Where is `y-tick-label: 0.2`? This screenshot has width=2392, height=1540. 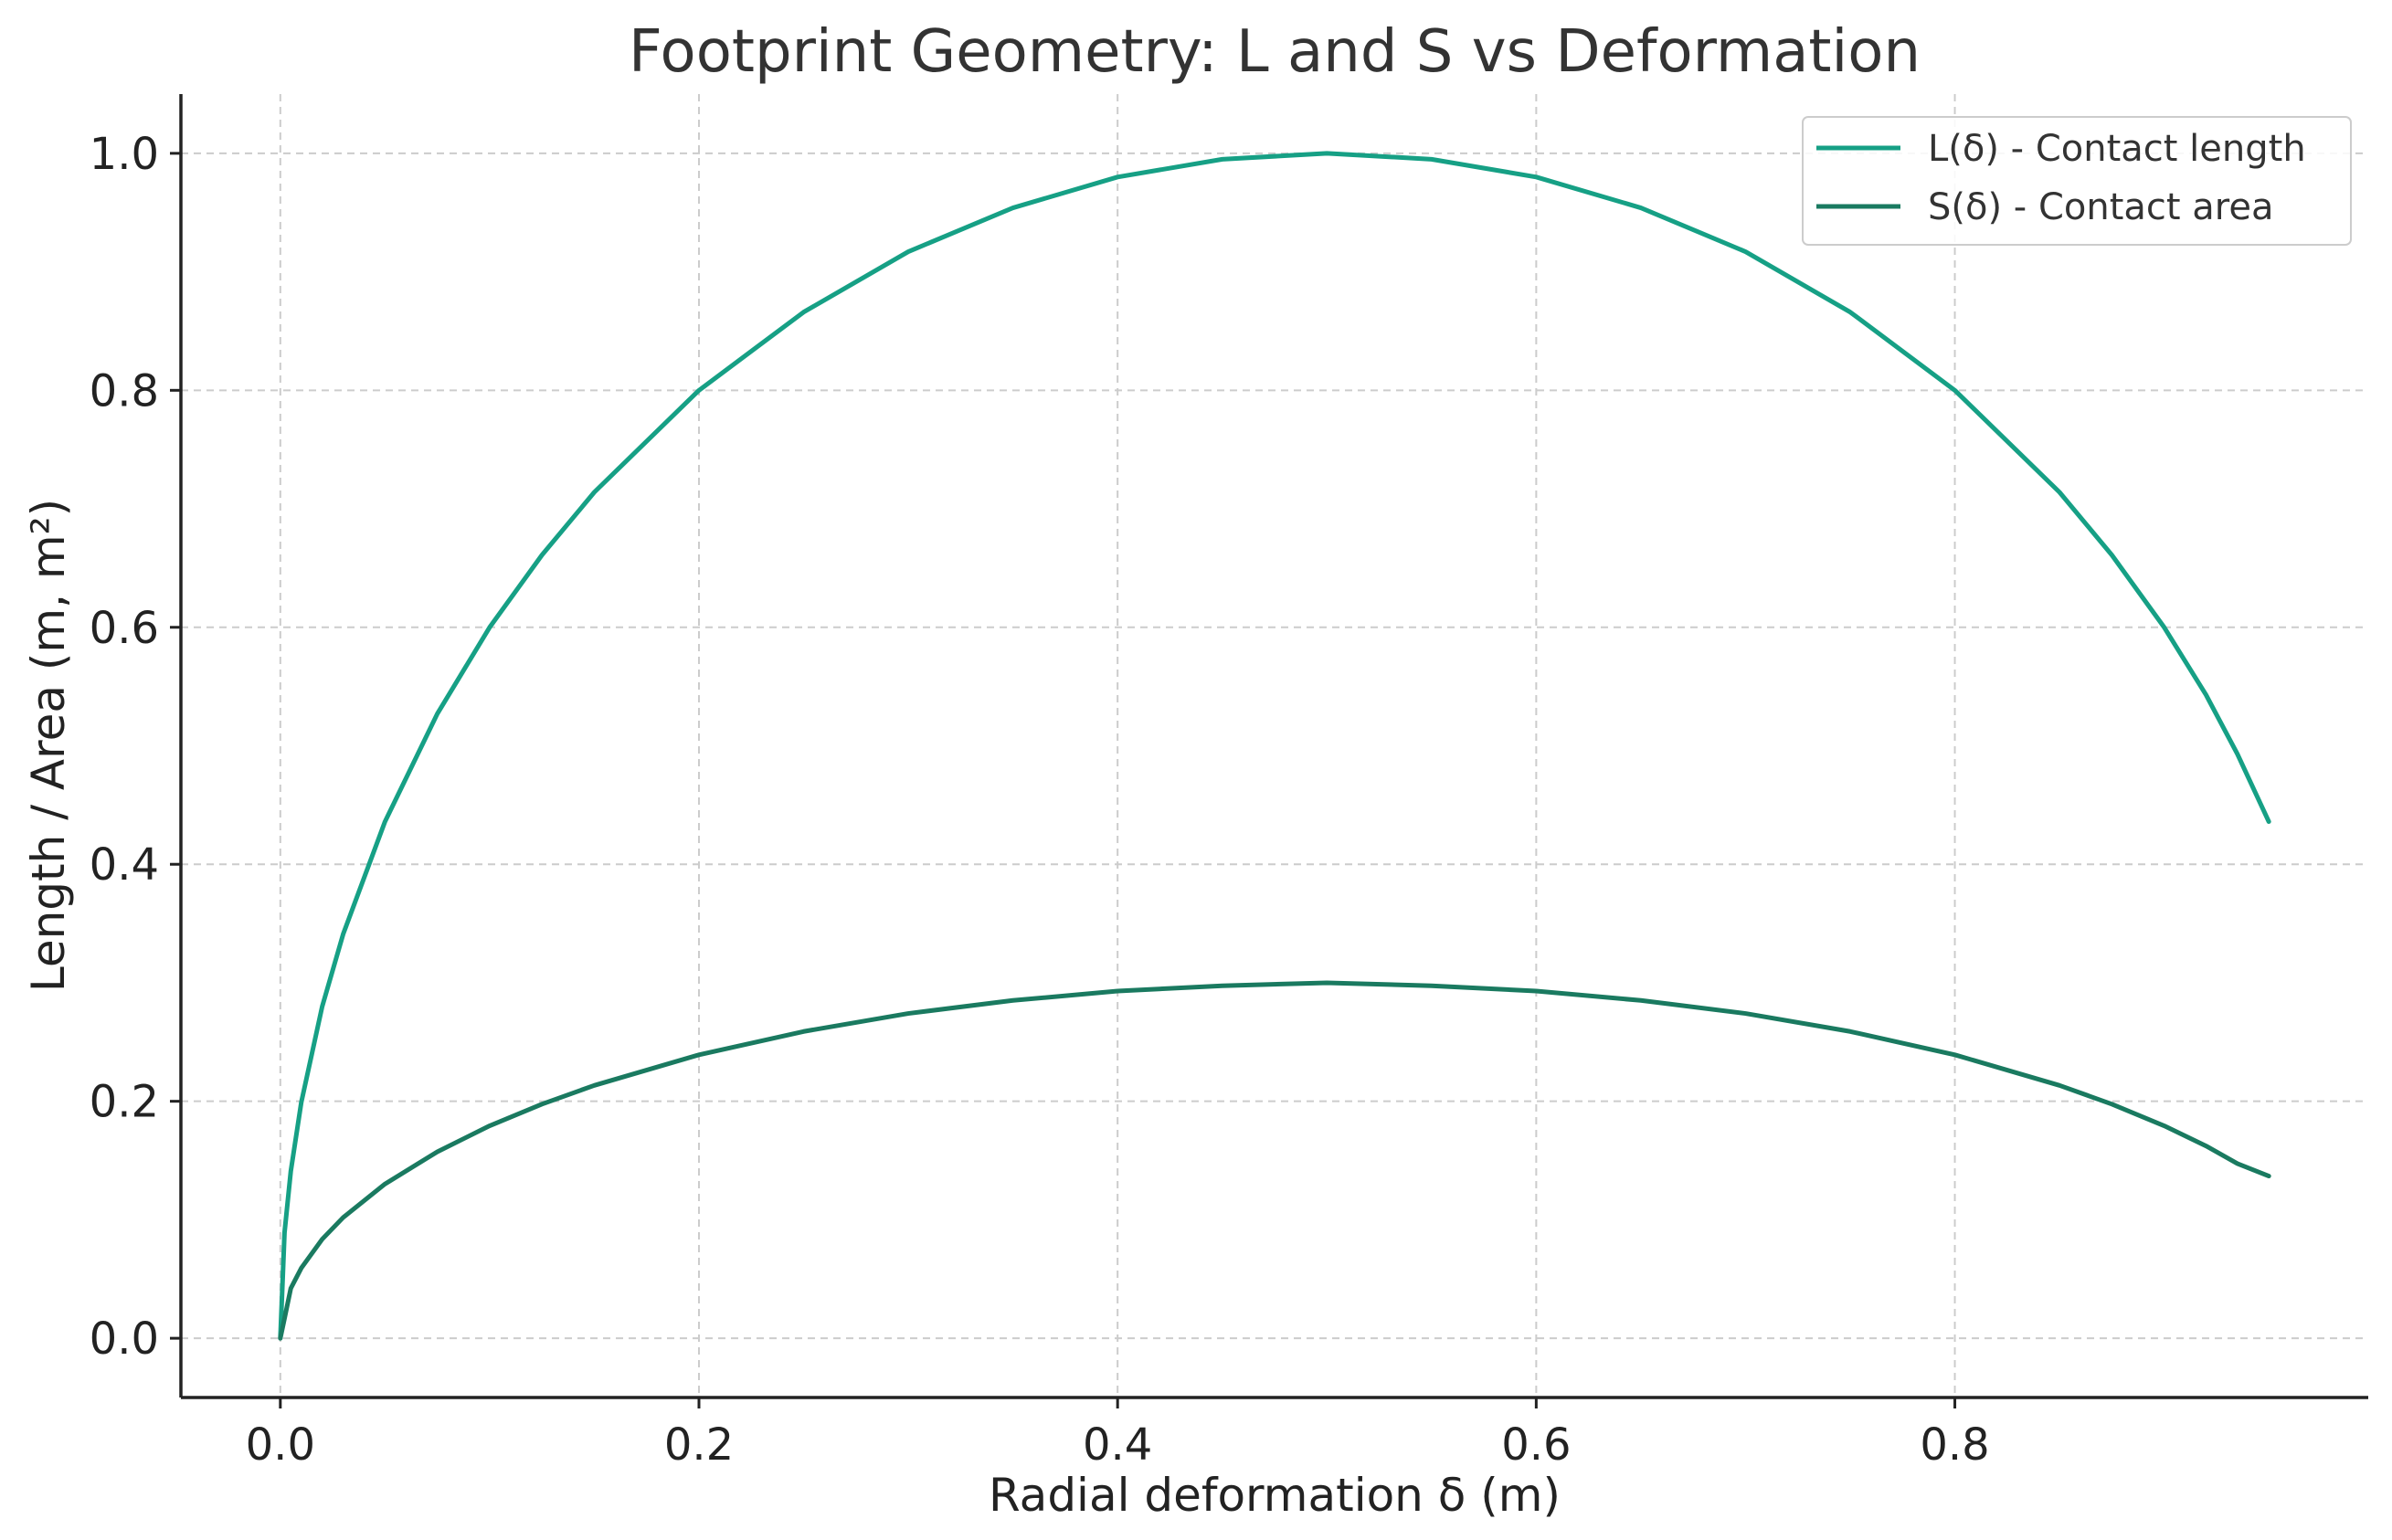
y-tick-label: 0.2 is located at coordinates (124, 1103).